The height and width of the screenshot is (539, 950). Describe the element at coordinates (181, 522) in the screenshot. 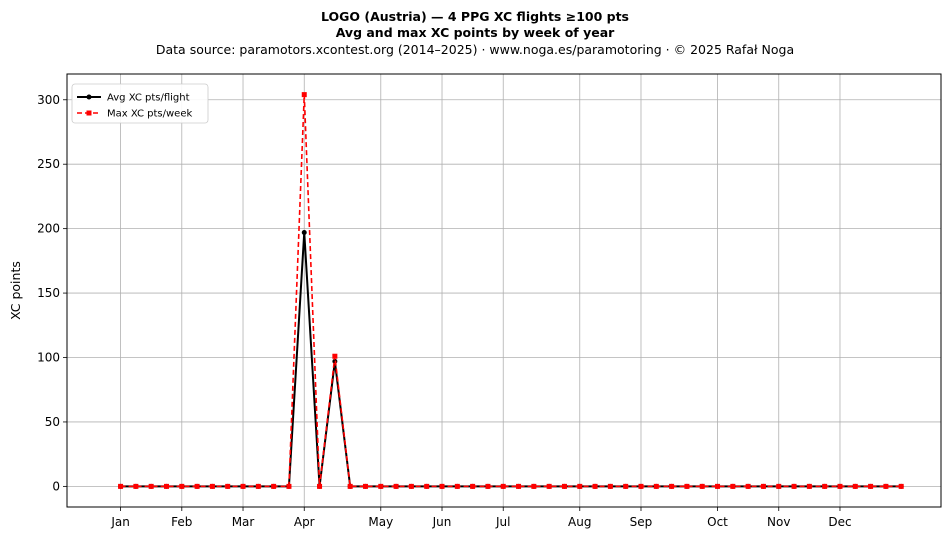

I see `x-tick-label: Feb` at that location.